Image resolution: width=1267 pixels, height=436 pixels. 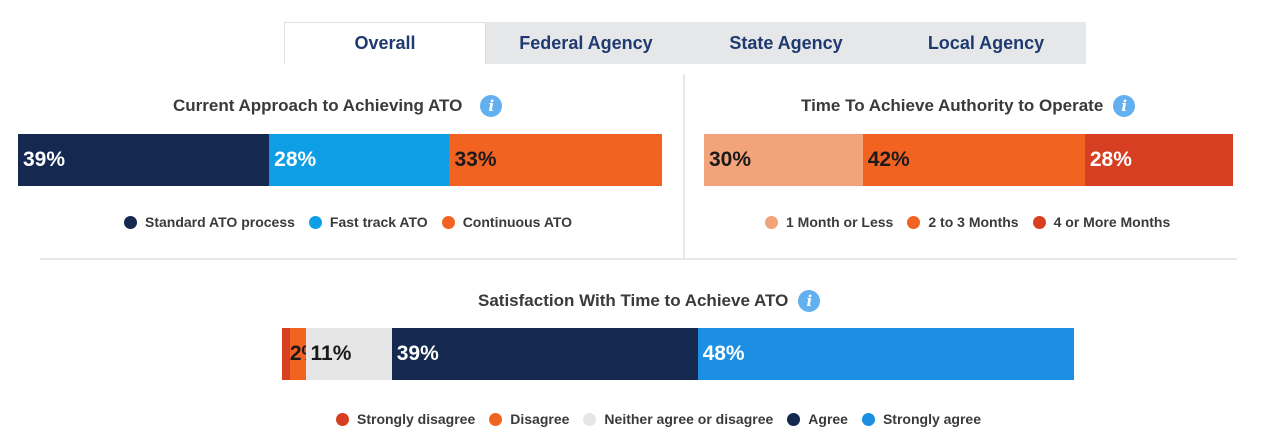 What do you see at coordinates (586, 42) in the screenshot?
I see `tab-federal-agency: Federal Agency` at bounding box center [586, 42].